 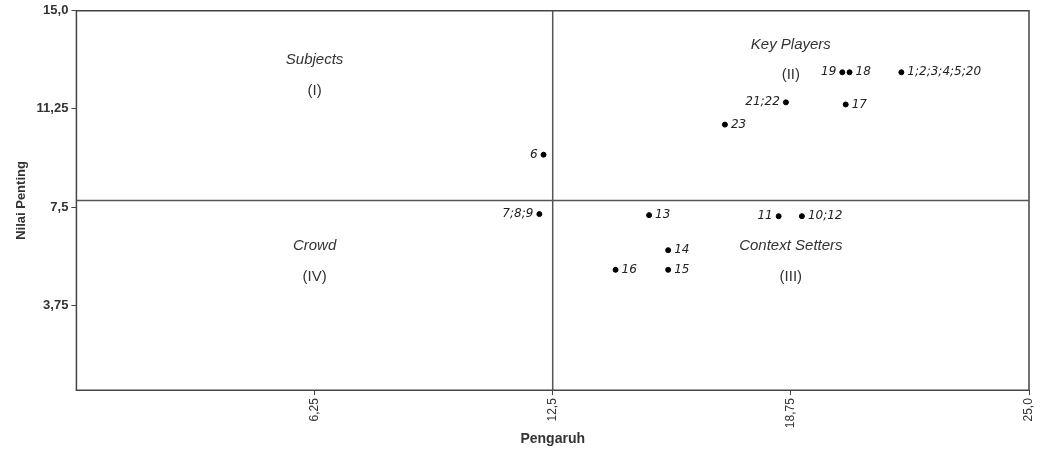 What do you see at coordinates (791, 44) in the screenshot?
I see `annotation: Key Players` at bounding box center [791, 44].